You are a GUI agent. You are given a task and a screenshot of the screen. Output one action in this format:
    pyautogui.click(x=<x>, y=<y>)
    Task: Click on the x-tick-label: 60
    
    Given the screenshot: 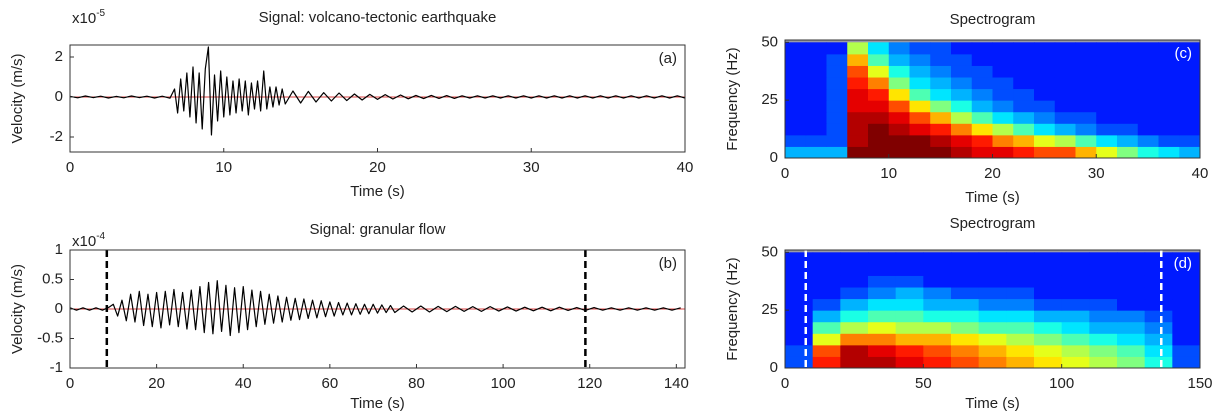 What is the action you would take?
    pyautogui.click(x=330, y=383)
    